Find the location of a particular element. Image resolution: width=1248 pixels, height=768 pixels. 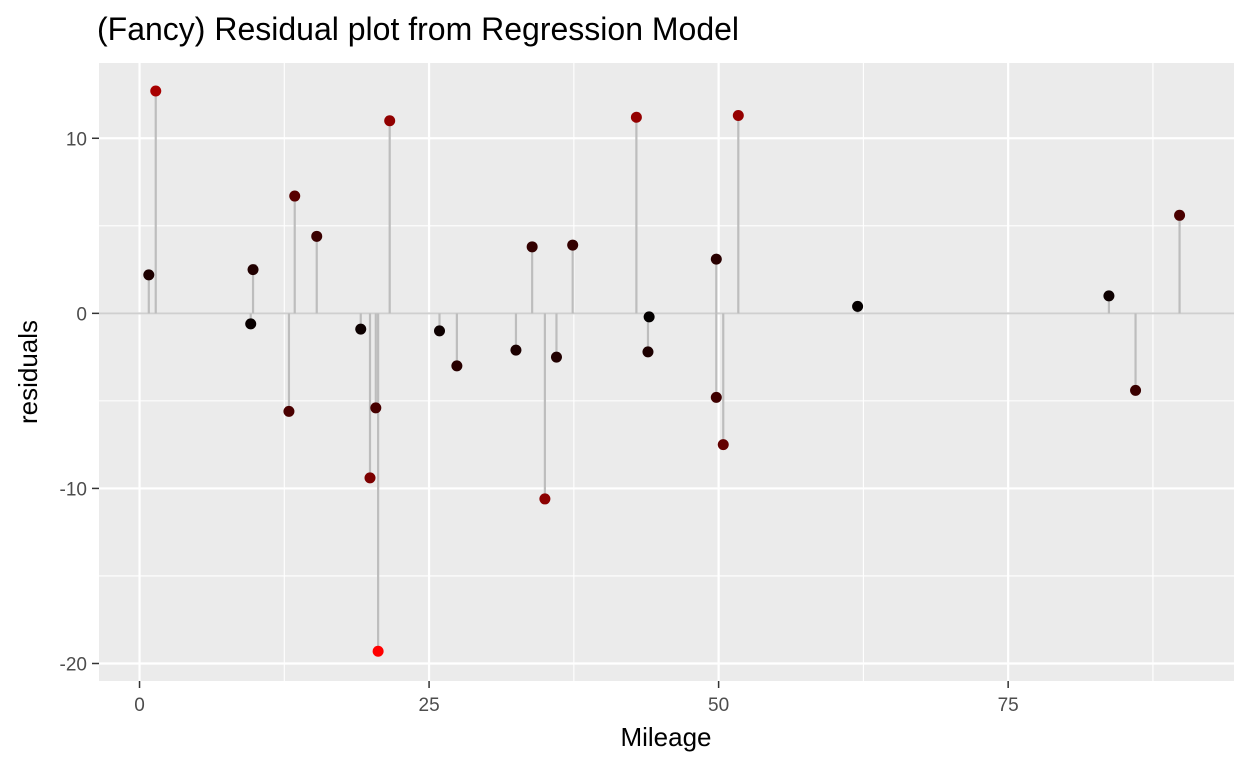

x-tick-label: 25 is located at coordinates (429, 705).